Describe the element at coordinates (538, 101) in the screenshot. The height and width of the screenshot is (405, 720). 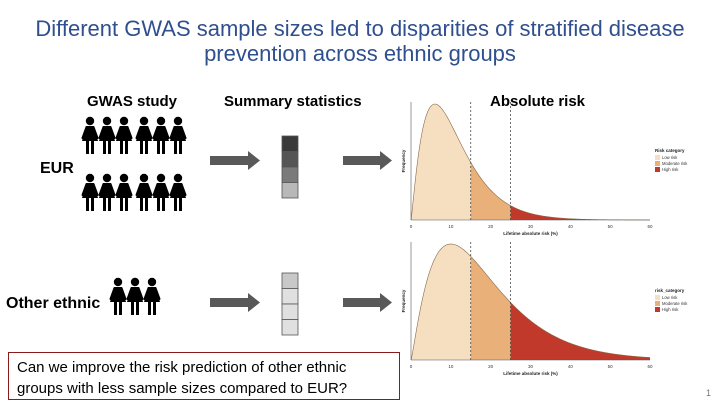
I see `header-absolute-risk: Absolute risk` at that location.